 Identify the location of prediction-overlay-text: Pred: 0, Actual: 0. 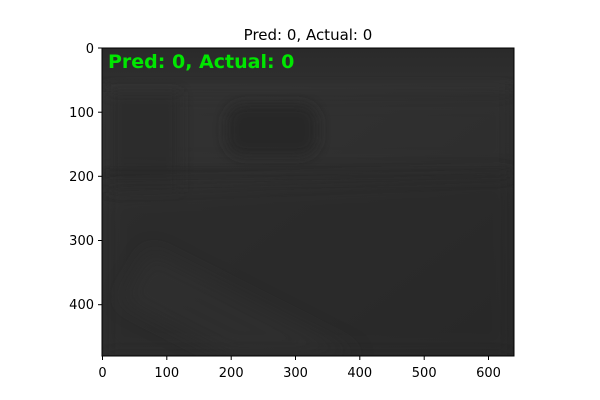
(201, 62).